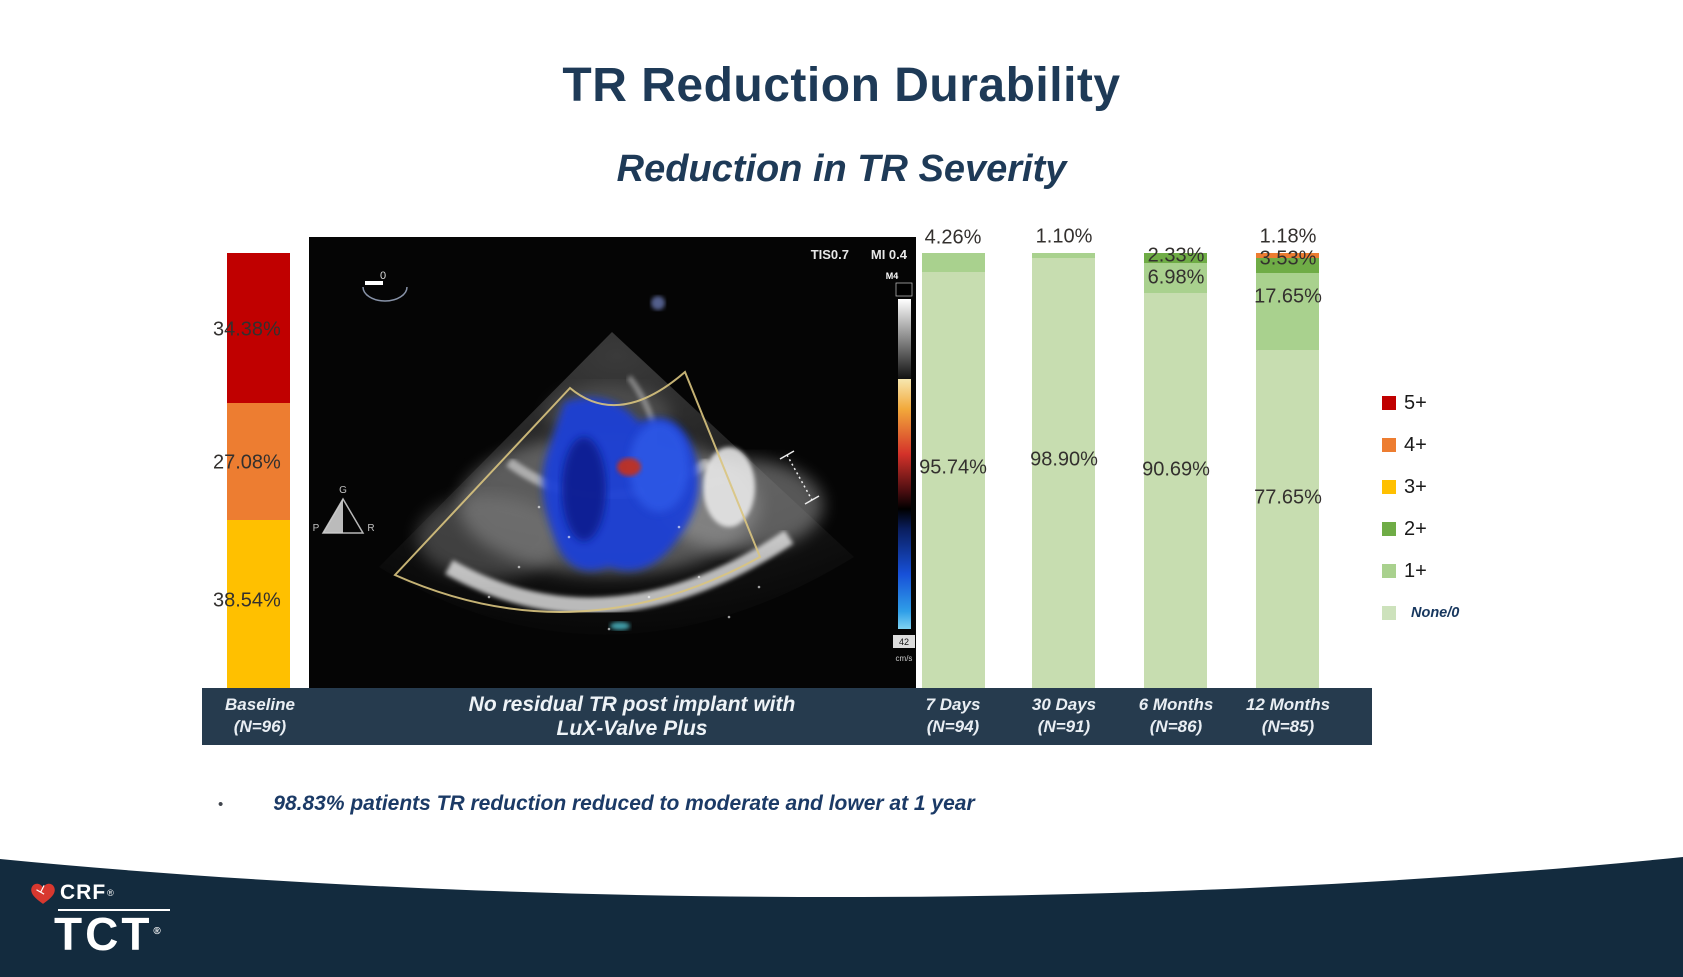 The height and width of the screenshot is (977, 1683). I want to click on doppler-color-scale: M4 42 cm/s, so click(900, 467).